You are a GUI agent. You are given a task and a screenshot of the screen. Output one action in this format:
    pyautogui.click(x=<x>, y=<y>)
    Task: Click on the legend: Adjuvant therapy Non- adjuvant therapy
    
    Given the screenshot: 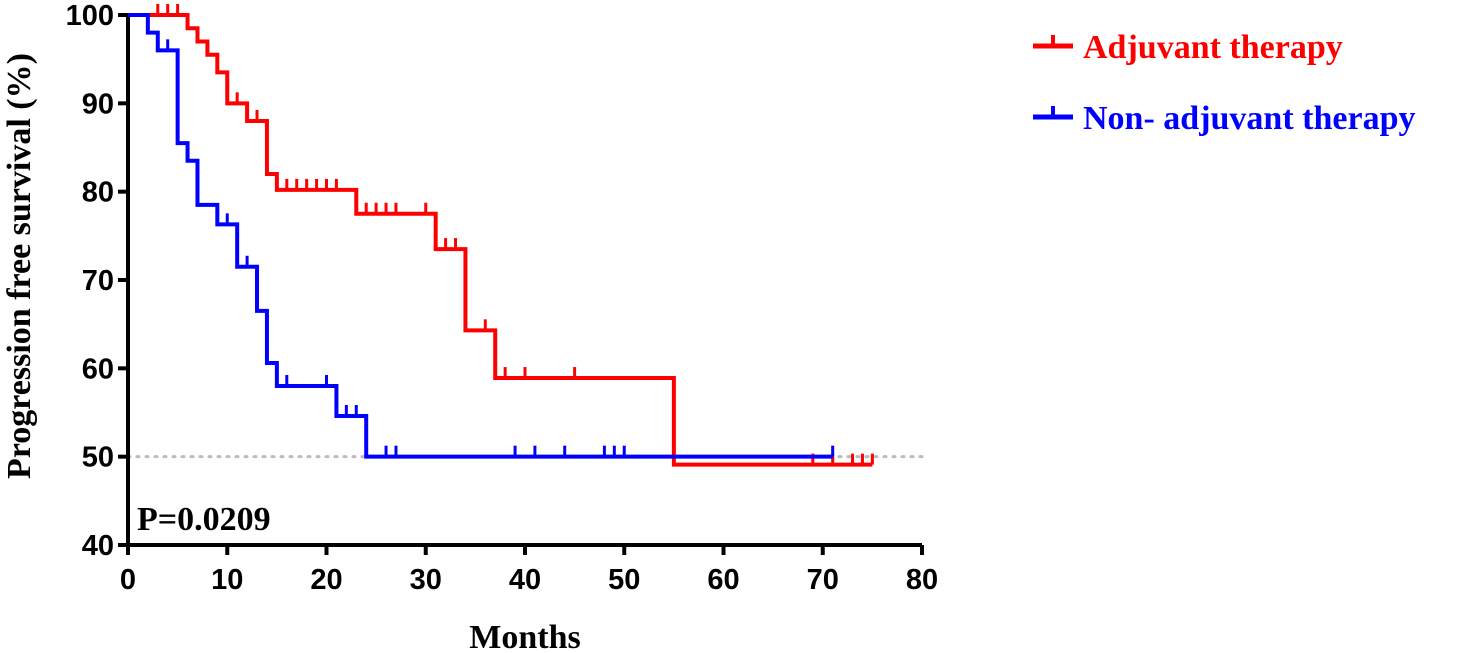 What is the action you would take?
    pyautogui.click(x=1224, y=83)
    